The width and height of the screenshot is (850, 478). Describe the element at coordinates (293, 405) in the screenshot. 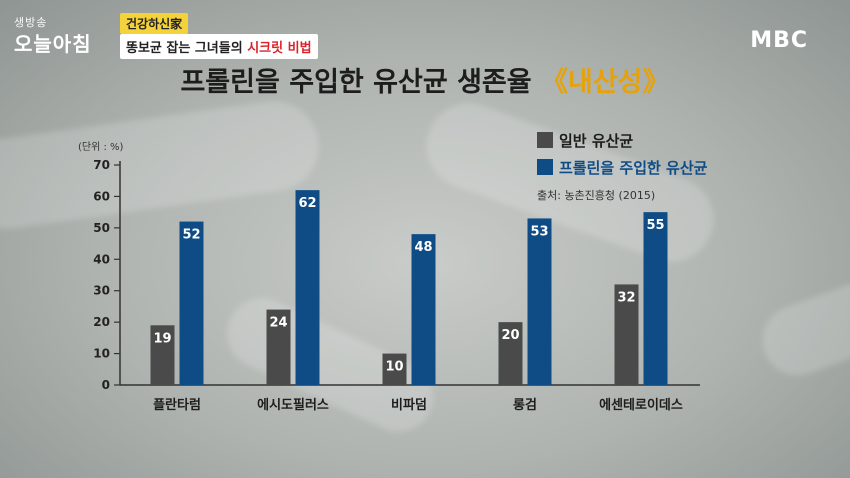

I see `x-tick-label: 에시도필러스` at that location.